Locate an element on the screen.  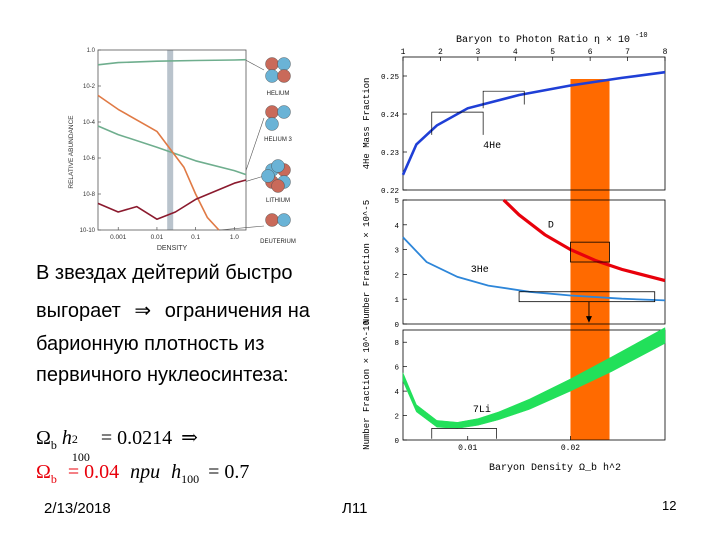
d-he3-ylabel: Number Fraction × 10^-5 is located at coordinates (367, 262).